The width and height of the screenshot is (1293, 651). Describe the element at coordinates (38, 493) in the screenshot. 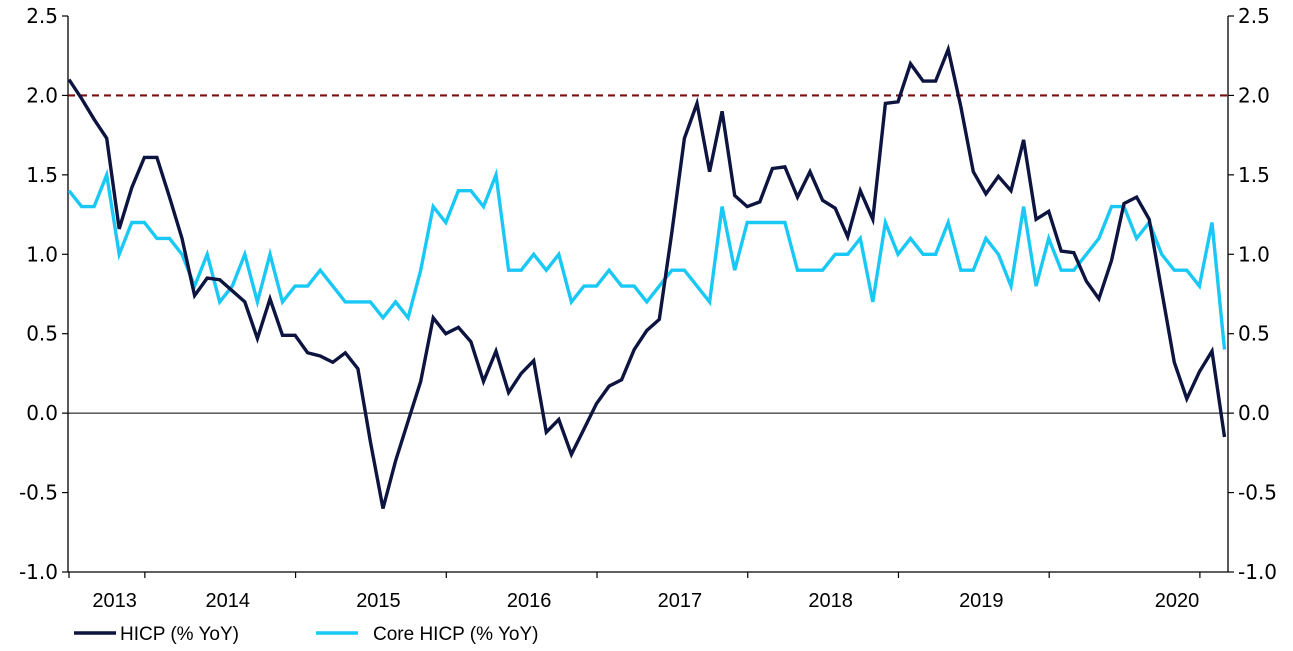

I see `y-tick-label-left: -0.5` at that location.